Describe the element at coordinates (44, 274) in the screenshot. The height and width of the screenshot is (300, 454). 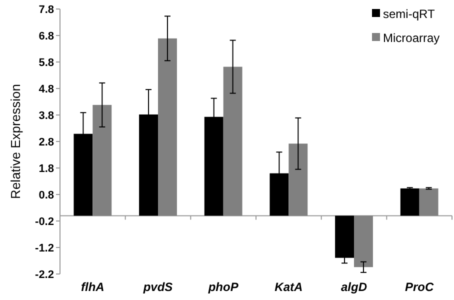
I see `y-tick-label: -2.2` at that location.